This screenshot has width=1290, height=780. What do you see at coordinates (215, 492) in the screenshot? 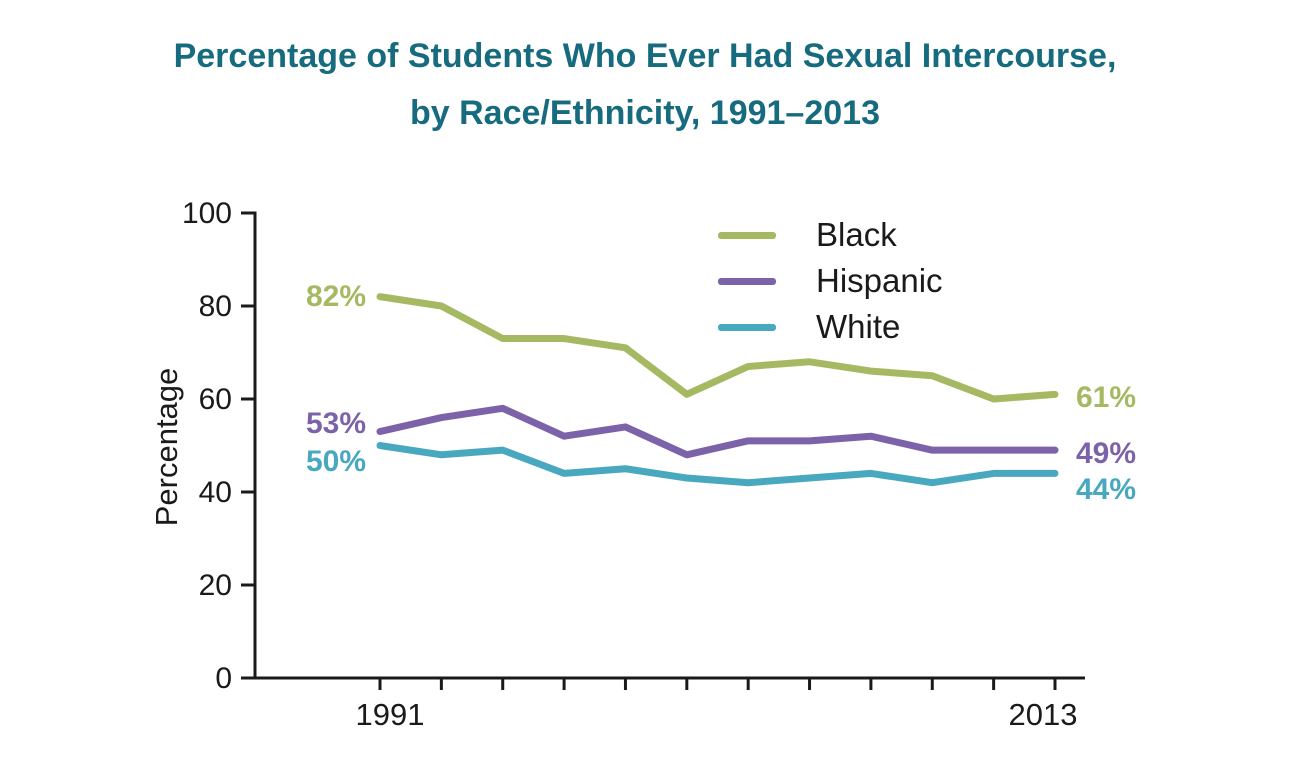
I see `y-tick-label: 40` at bounding box center [215, 492].